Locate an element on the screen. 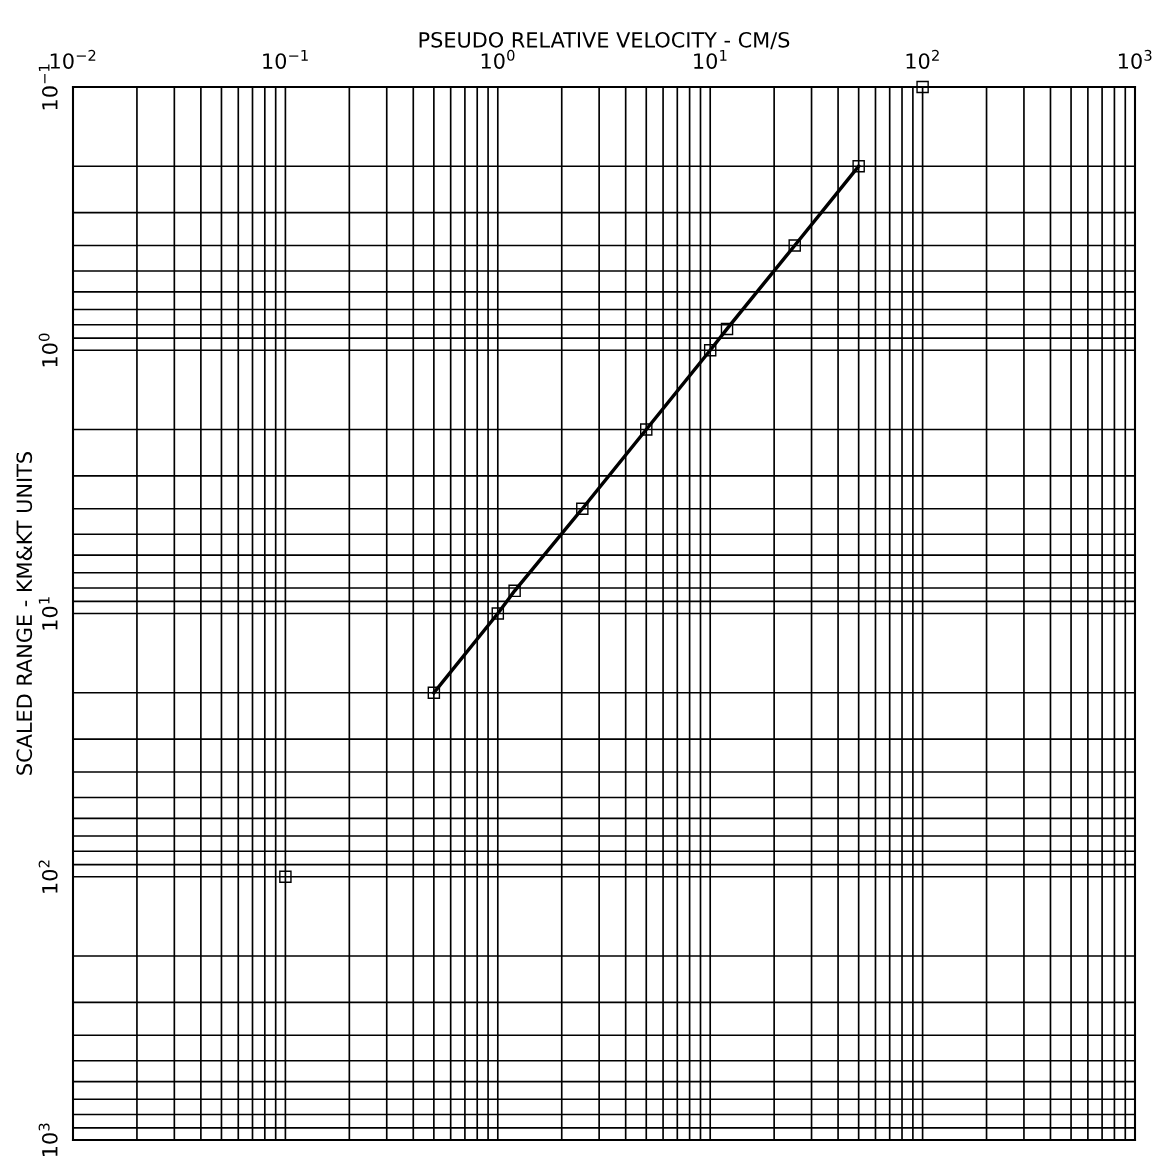  x-tick-label: 10$^{−1}$ is located at coordinates (285, 59).